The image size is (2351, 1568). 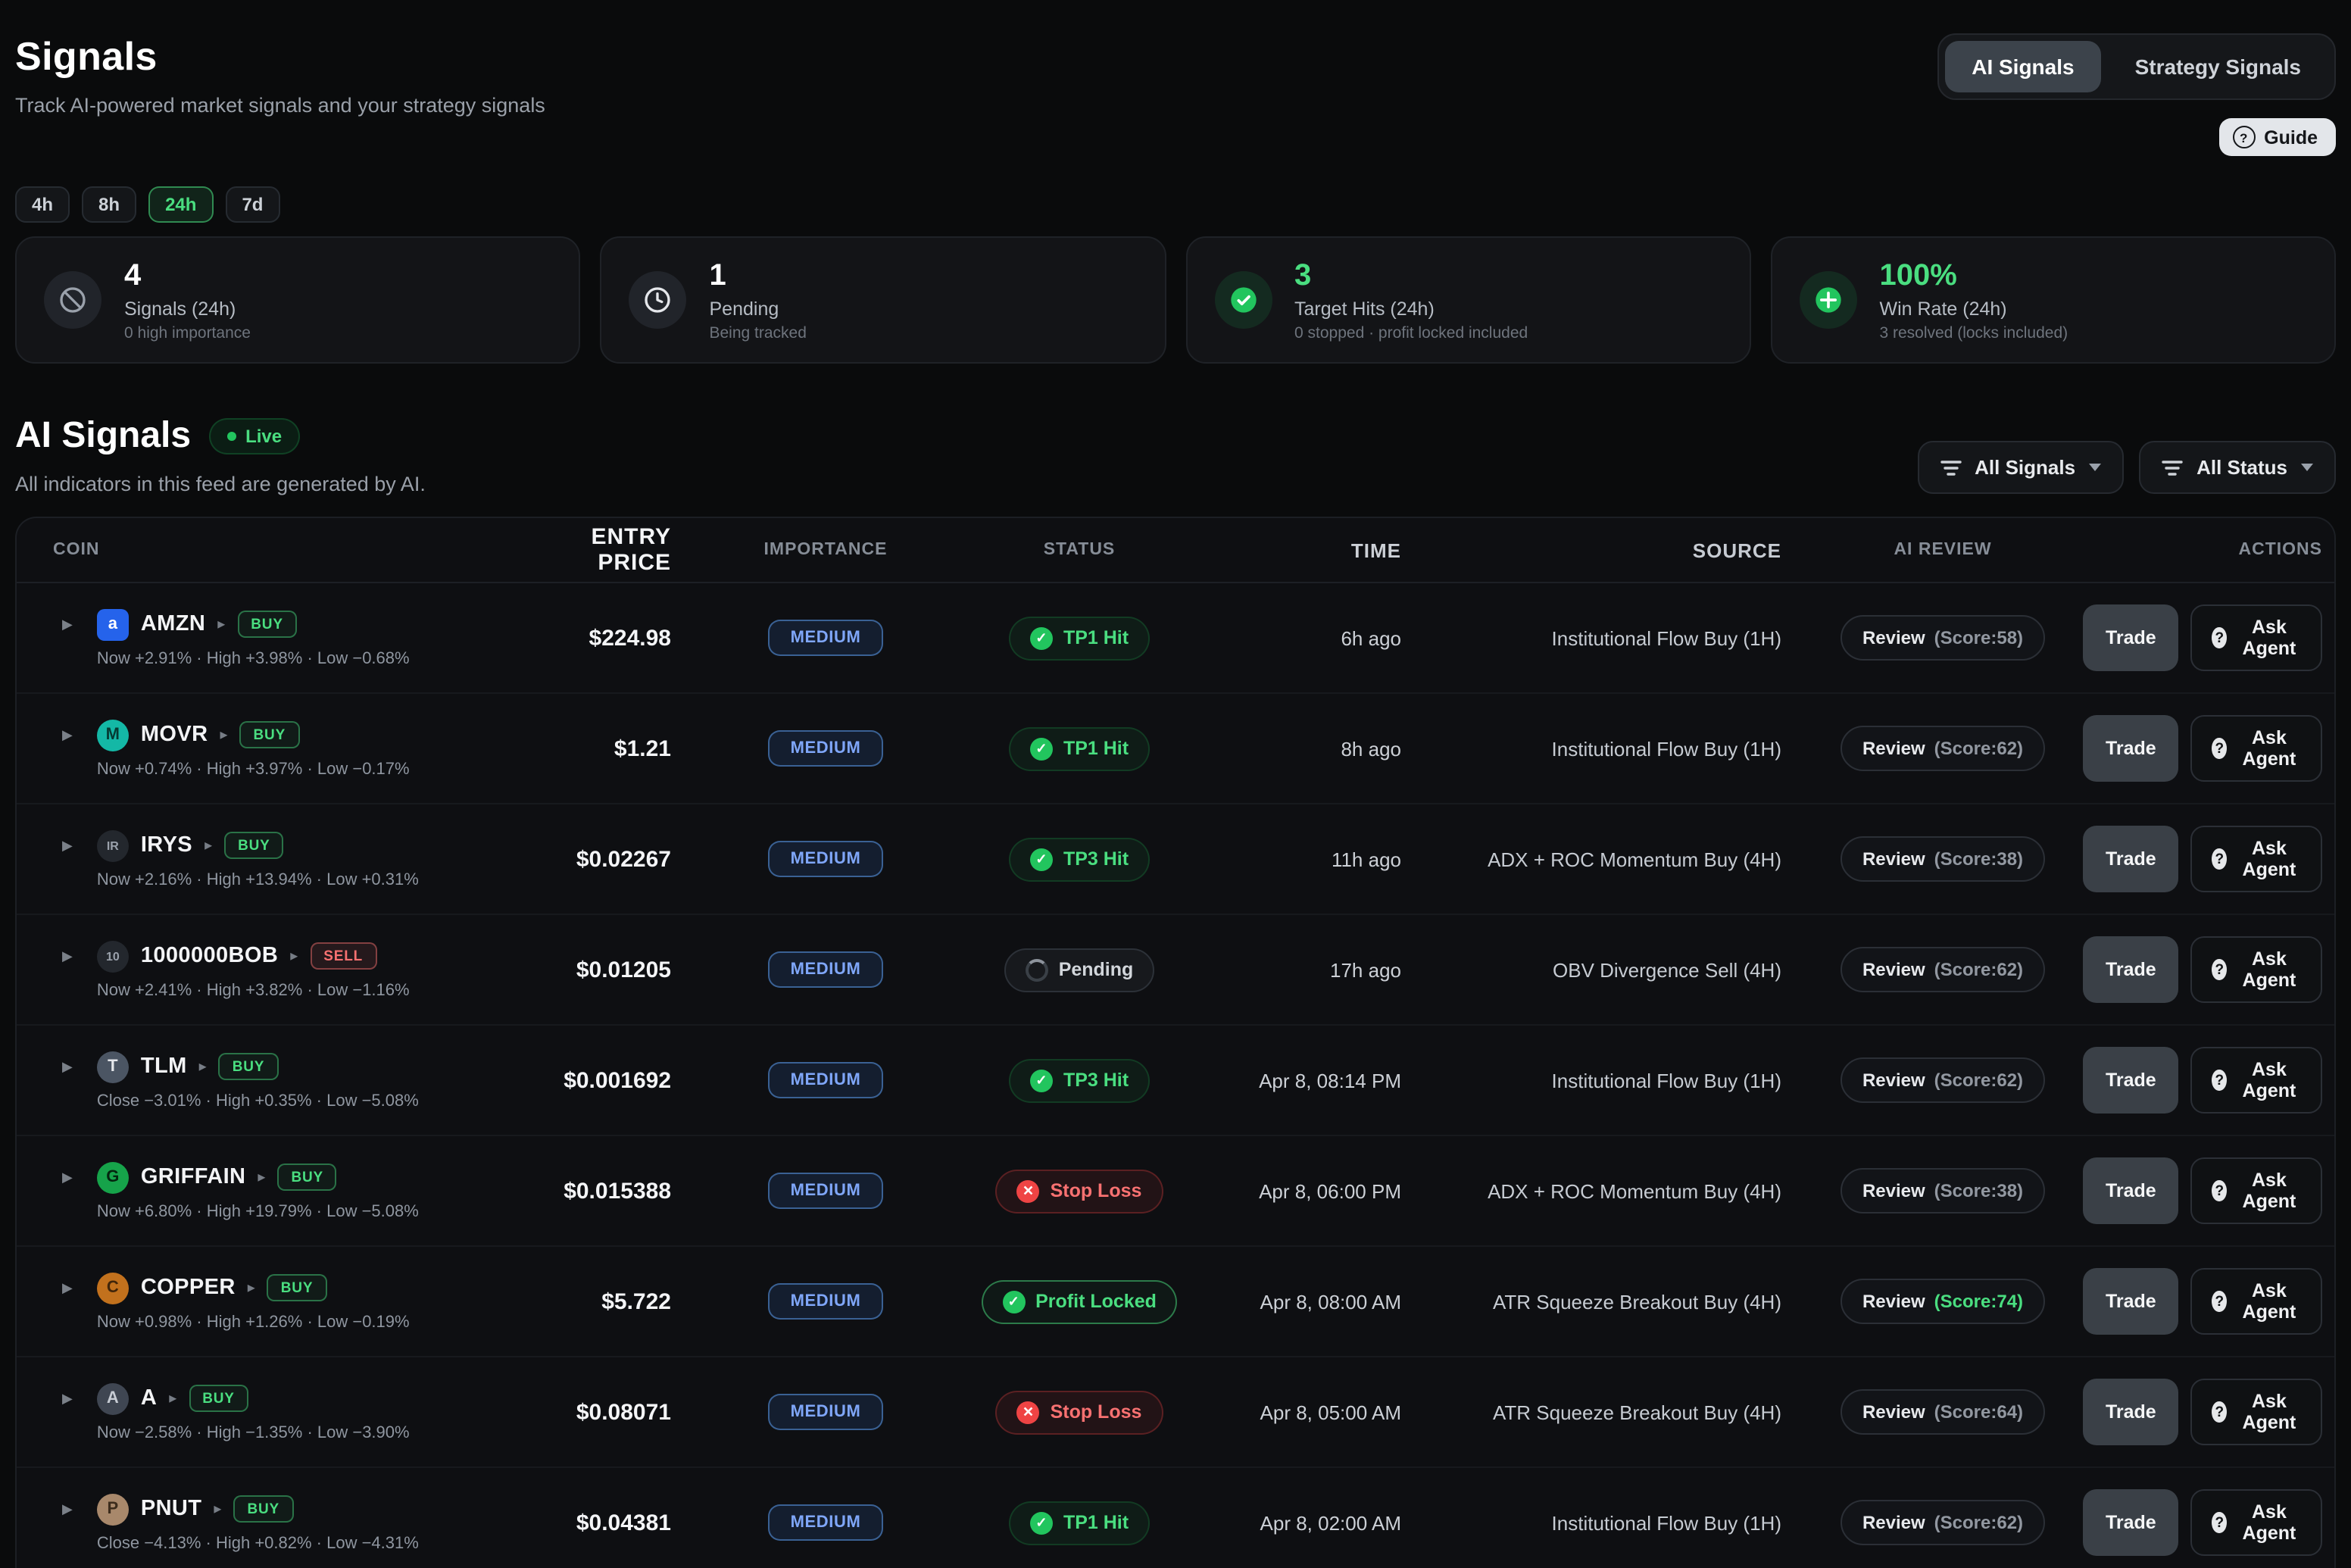 I want to click on status-icon, so click(x=1036, y=970).